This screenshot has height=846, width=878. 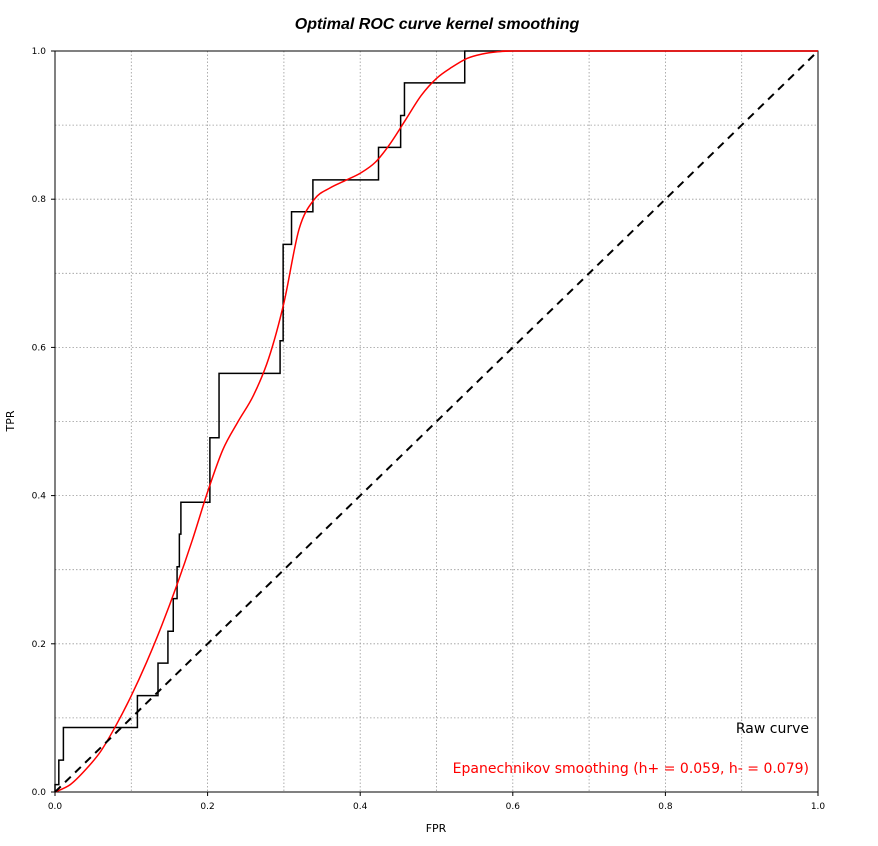 What do you see at coordinates (665, 807) in the screenshot?
I see `x-tick-label: 0.8` at bounding box center [665, 807].